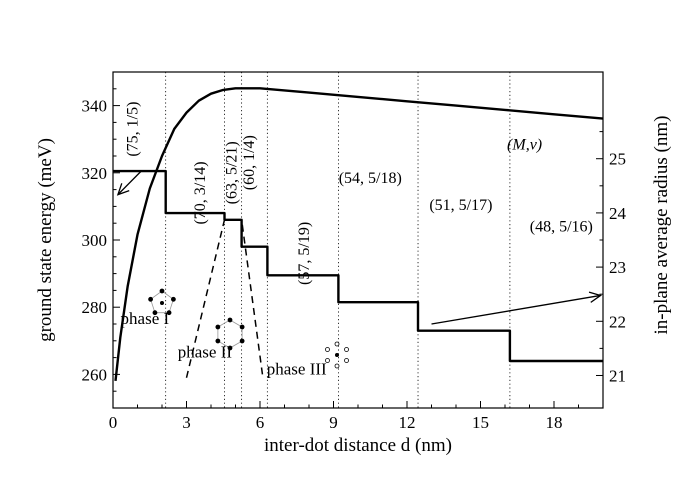  What do you see at coordinates (370, 178) in the screenshot?
I see `annotation-label: (54, 5/18)` at bounding box center [370, 178].